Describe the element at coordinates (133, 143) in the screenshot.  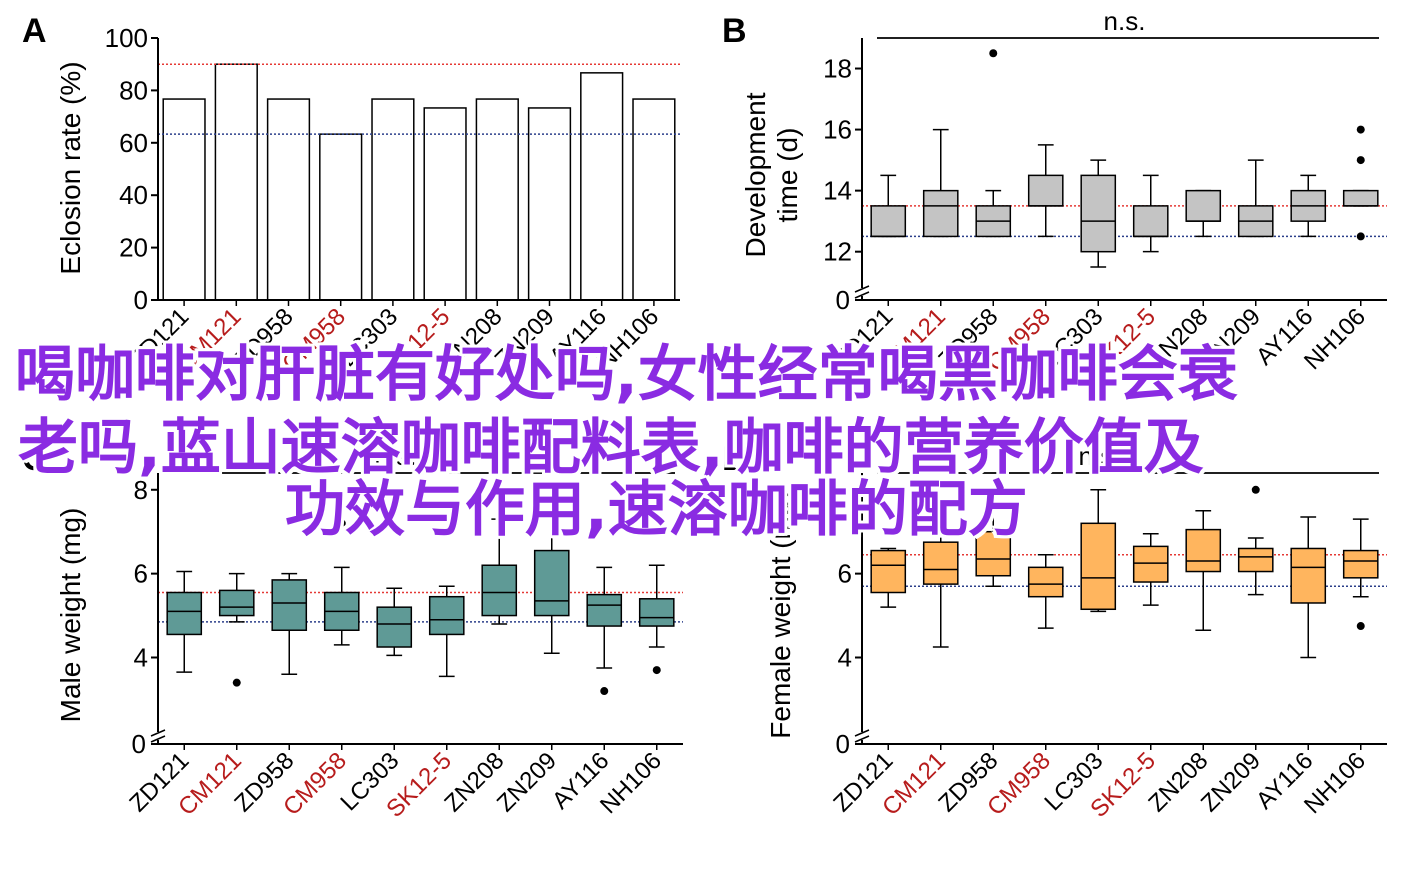
I see `y-tick-label: 60` at that location.